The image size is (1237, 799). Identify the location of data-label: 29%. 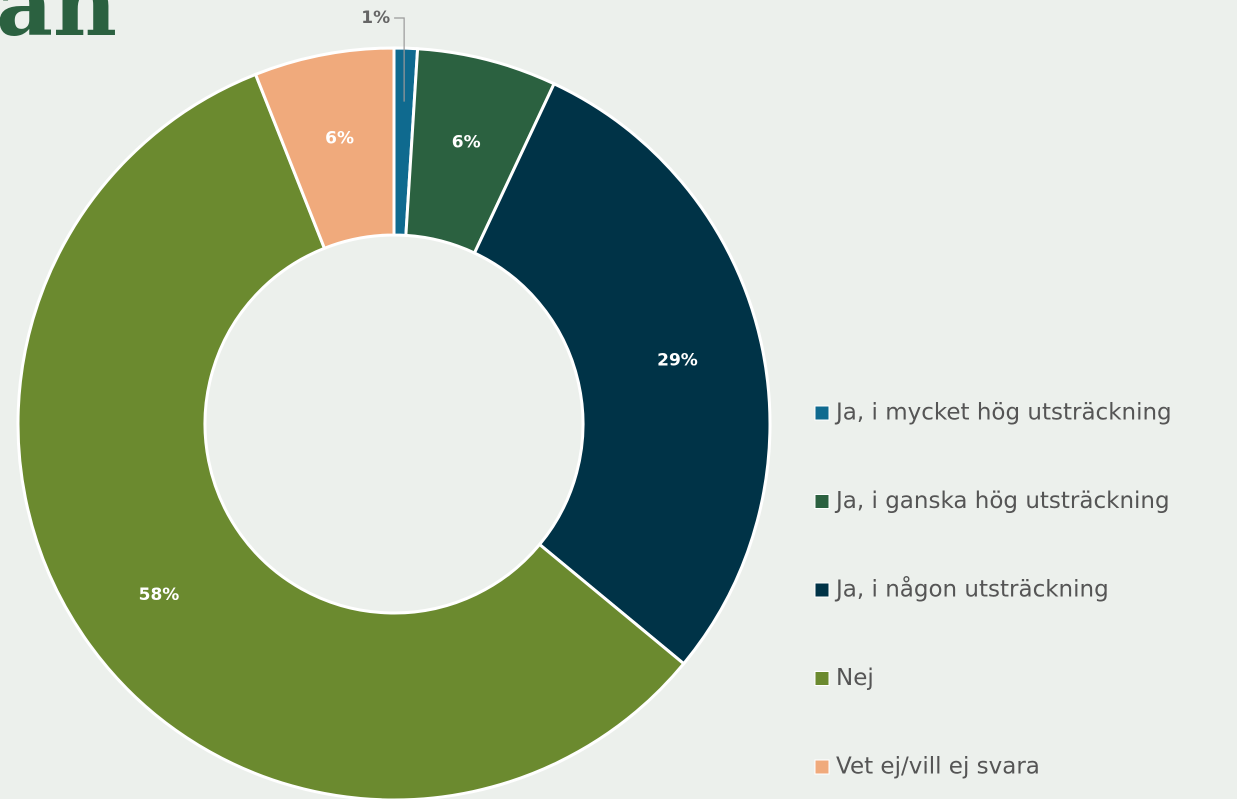
(677, 361).